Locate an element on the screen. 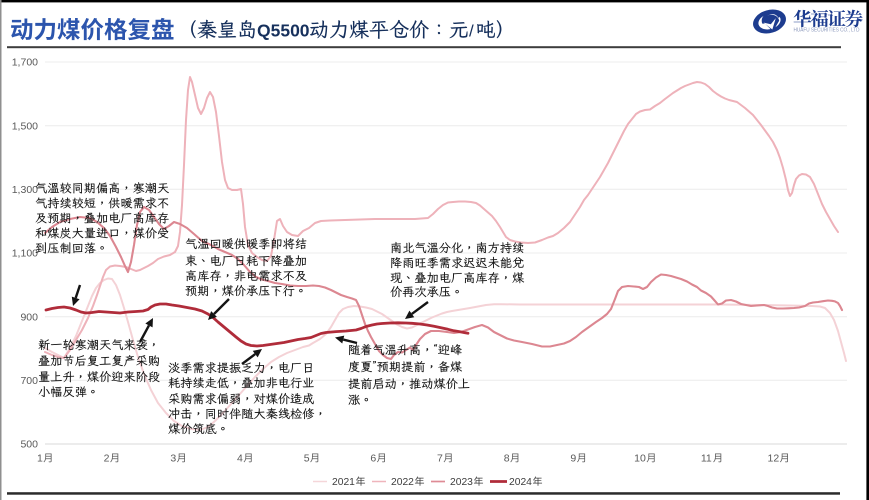 The height and width of the screenshot is (500, 869). svg-text: 2022 is located at coordinates (402, 482).